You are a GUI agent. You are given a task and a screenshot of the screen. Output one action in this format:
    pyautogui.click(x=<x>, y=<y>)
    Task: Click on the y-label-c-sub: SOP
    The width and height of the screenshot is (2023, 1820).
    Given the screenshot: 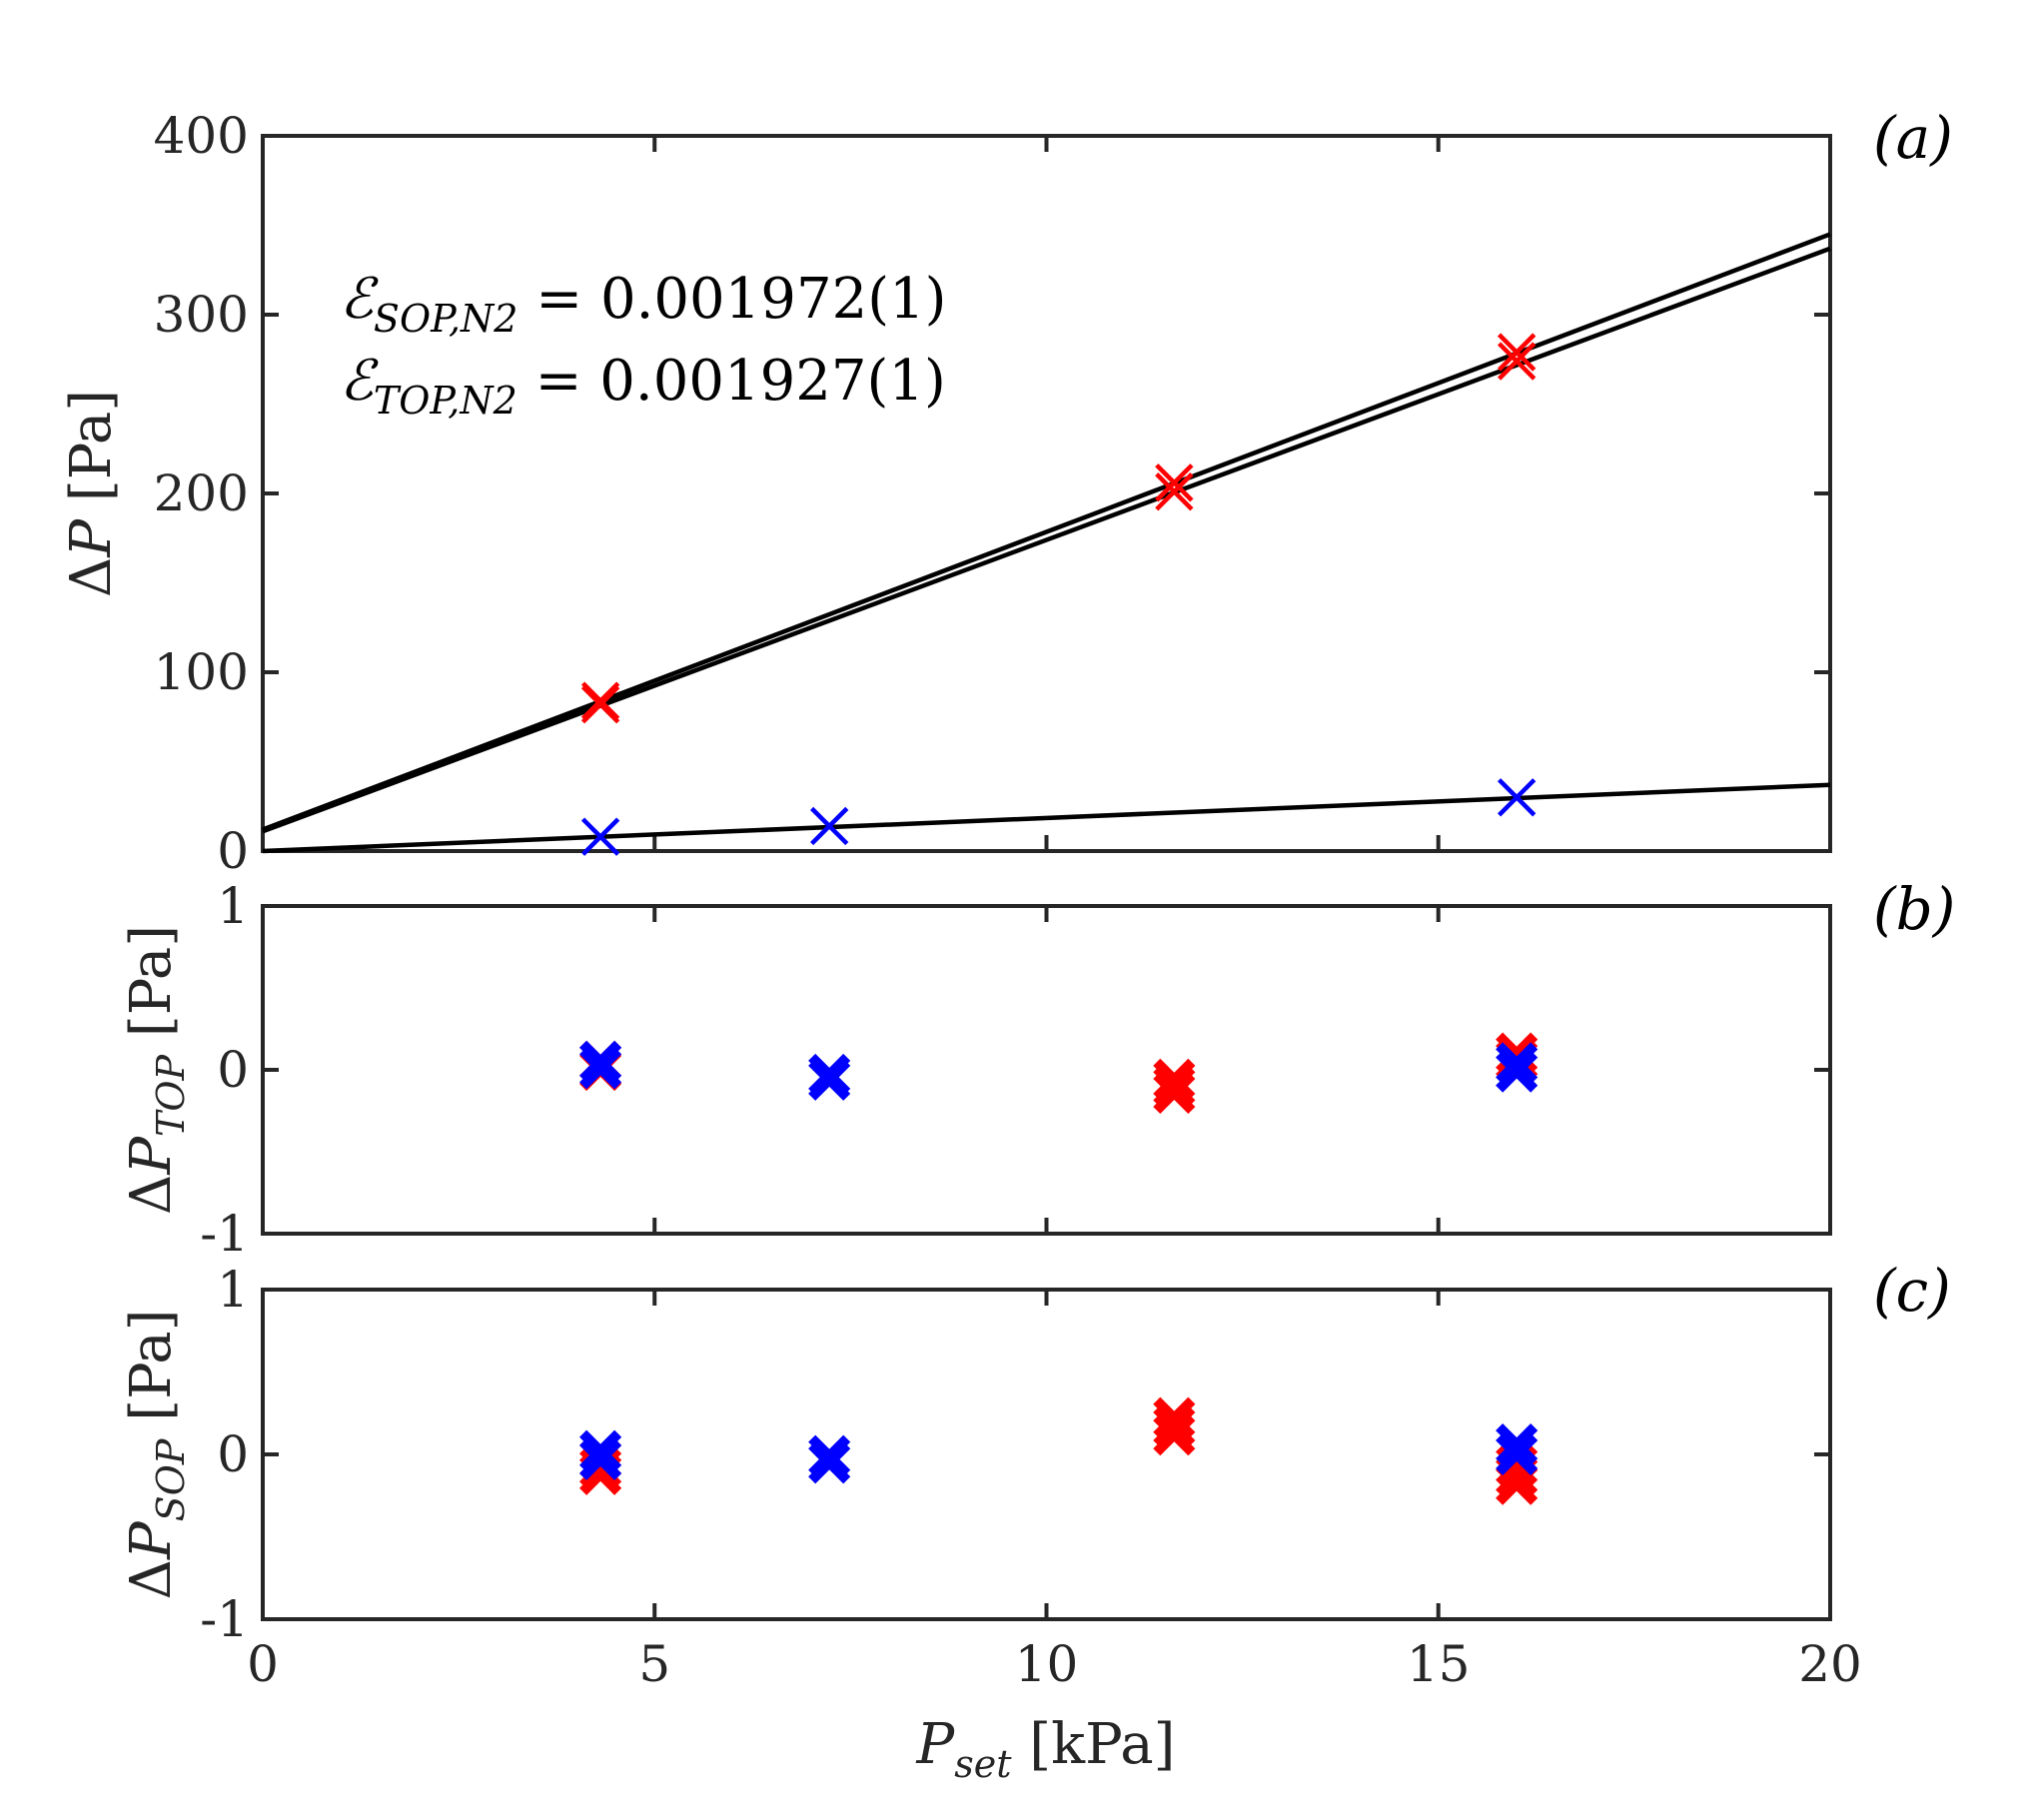 What is the action you would take?
    pyautogui.click(x=171, y=1479)
    